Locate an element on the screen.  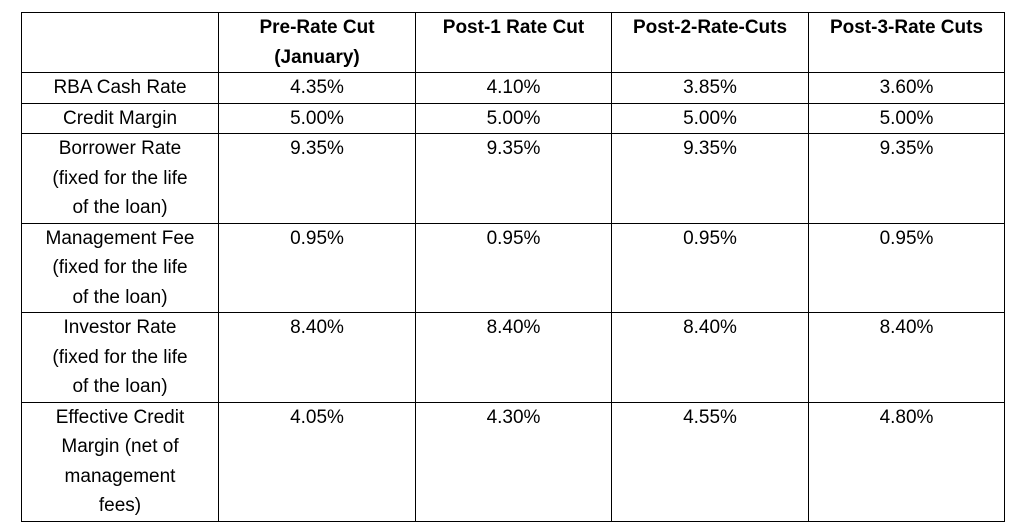
table-row: Credit Margin 5.00% 5.00% 5.00% 5.00% is located at coordinates (513, 118).